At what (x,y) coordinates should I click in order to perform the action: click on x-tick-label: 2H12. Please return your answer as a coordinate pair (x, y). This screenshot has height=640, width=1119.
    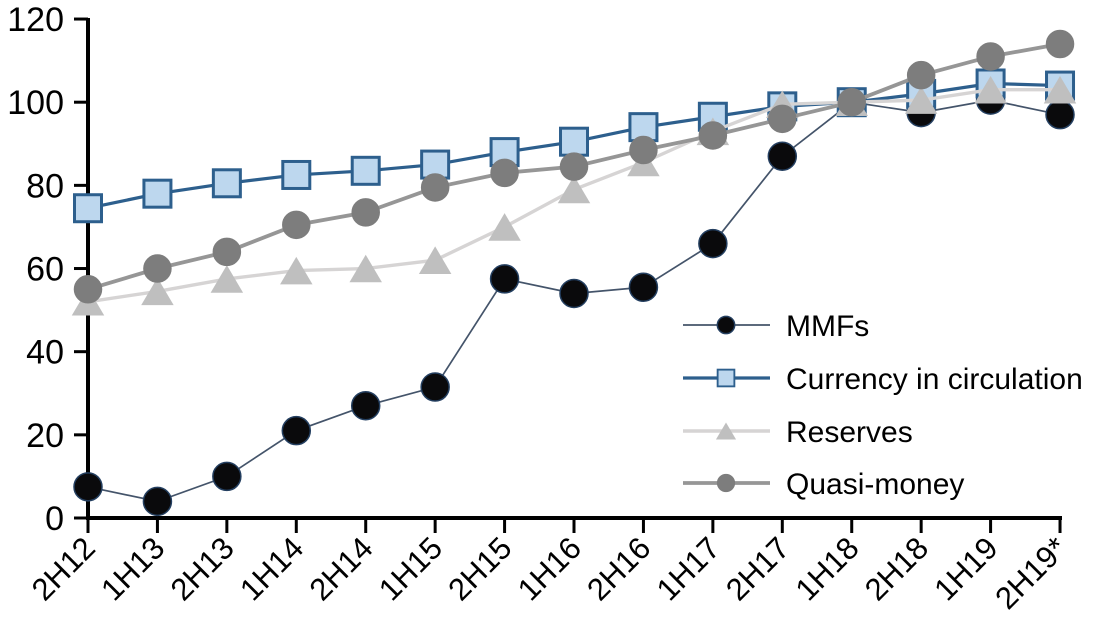
    Looking at the image, I should click on (63, 568).